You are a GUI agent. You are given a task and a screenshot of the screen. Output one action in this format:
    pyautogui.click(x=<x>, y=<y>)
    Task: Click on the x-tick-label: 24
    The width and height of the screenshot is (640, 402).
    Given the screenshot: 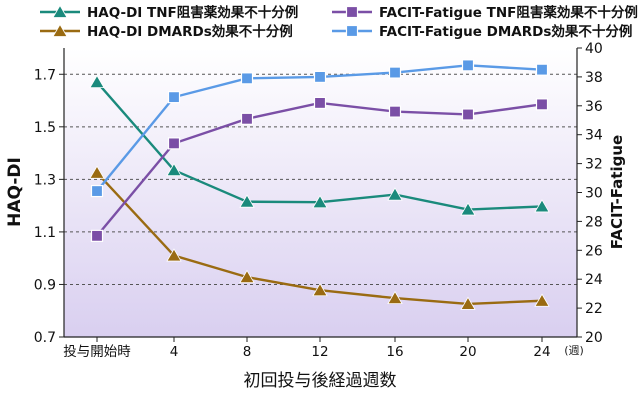 What is the action you would take?
    pyautogui.click(x=541, y=352)
    